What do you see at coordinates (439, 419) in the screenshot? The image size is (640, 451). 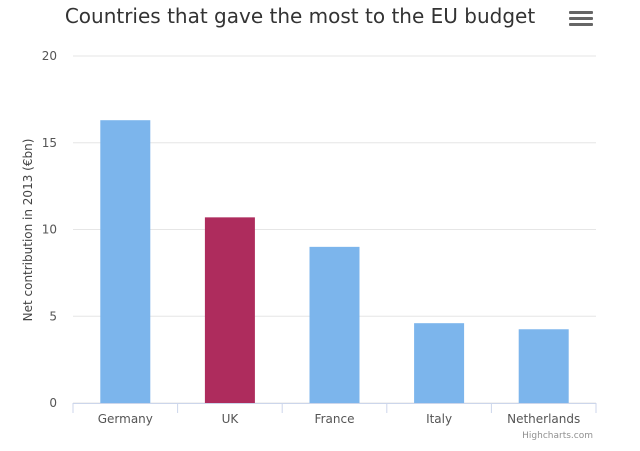 I see `x-tick-label: Italy` at bounding box center [439, 419].